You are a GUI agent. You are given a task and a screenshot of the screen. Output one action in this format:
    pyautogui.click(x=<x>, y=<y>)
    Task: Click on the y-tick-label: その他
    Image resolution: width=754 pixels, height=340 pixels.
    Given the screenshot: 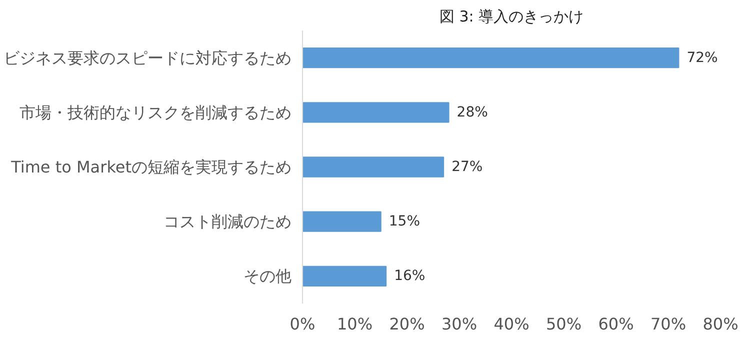 What is the action you would take?
    pyautogui.click(x=268, y=276)
    